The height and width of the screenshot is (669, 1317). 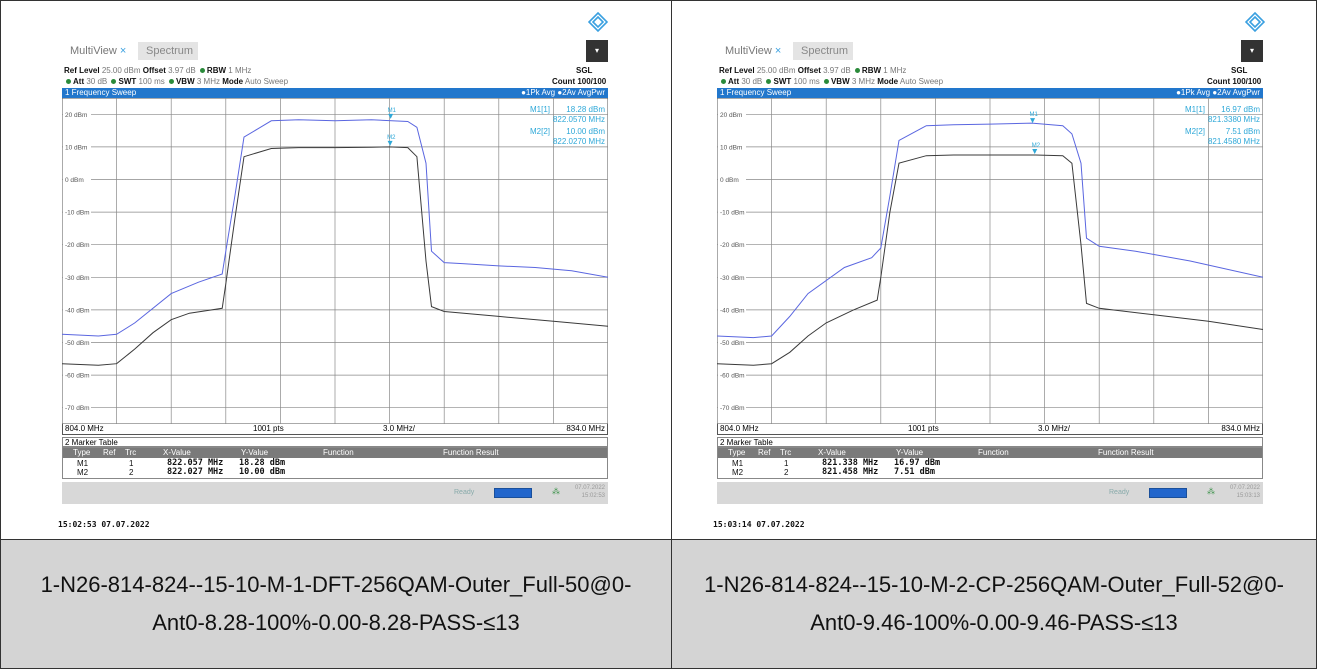 What do you see at coordinates (97, 81) in the screenshot?
I see `setting-value: 30 dB` at bounding box center [97, 81].